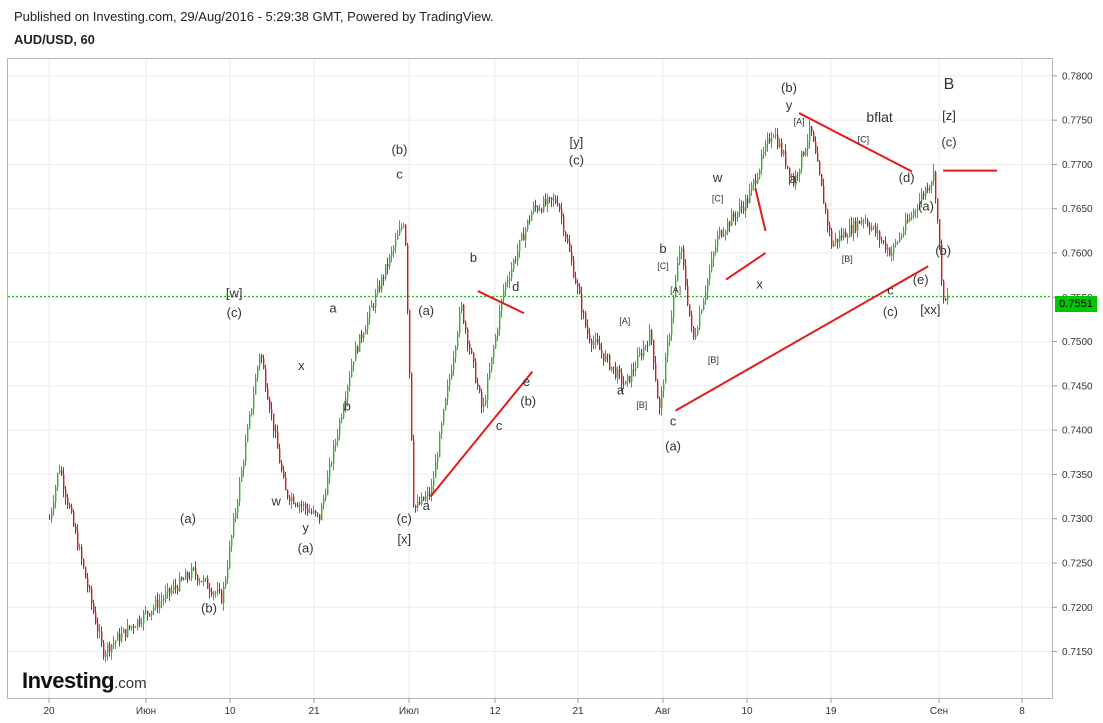 This screenshot has height=723, width=1103. What do you see at coordinates (641, 405) in the screenshot?
I see `wave-label: [B]` at bounding box center [641, 405].